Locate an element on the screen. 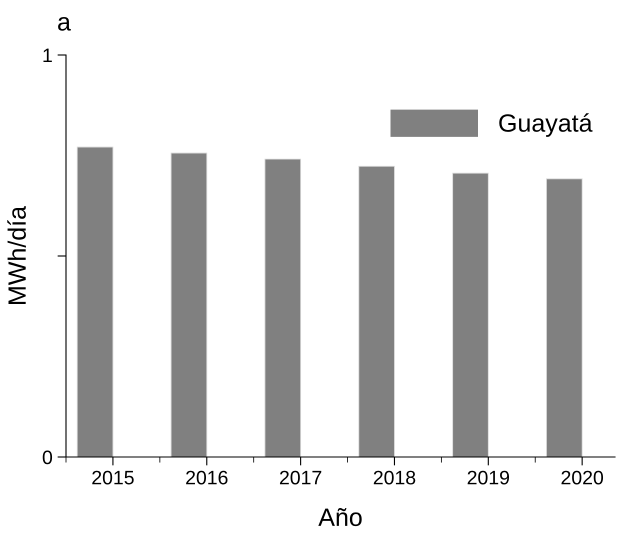 Image resolution: width=622 pixels, height=538 pixels. x-axis-title: Año is located at coordinates (340, 517).